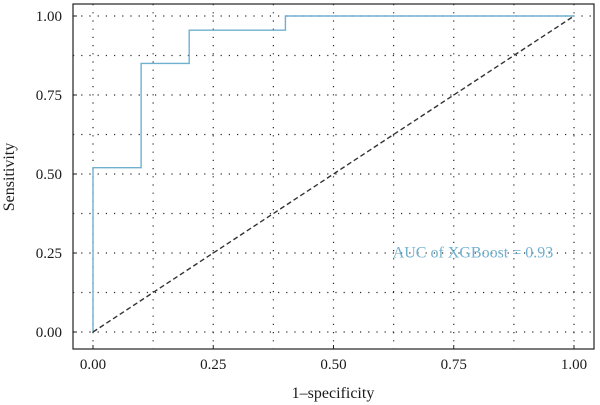 This screenshot has height=405, width=600. What do you see at coordinates (9, 177) in the screenshot?
I see `y-axis-title: Sensitivity` at bounding box center [9, 177].